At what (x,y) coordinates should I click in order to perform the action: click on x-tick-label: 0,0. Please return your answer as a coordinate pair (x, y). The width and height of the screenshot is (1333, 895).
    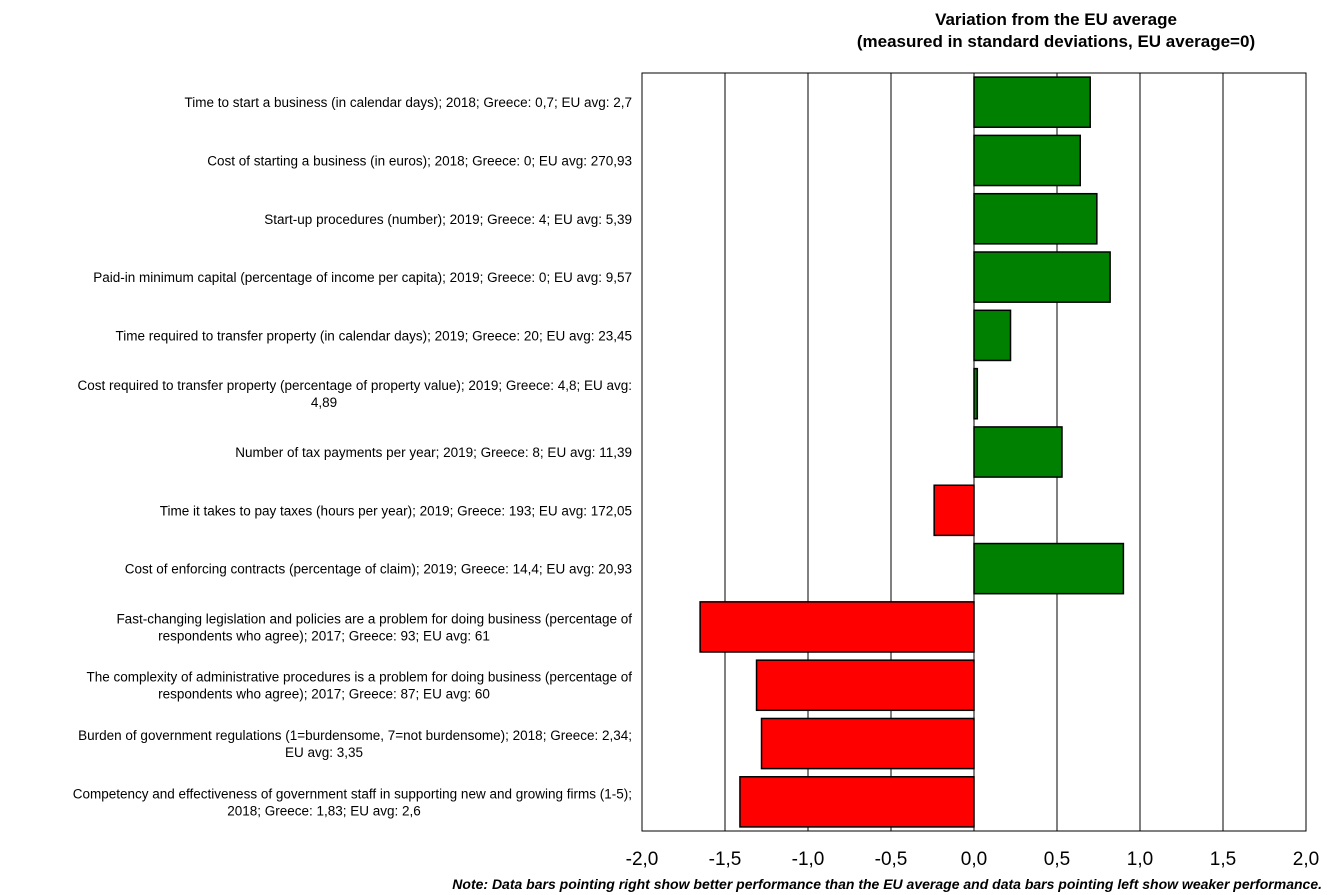
    Looking at the image, I should click on (974, 859).